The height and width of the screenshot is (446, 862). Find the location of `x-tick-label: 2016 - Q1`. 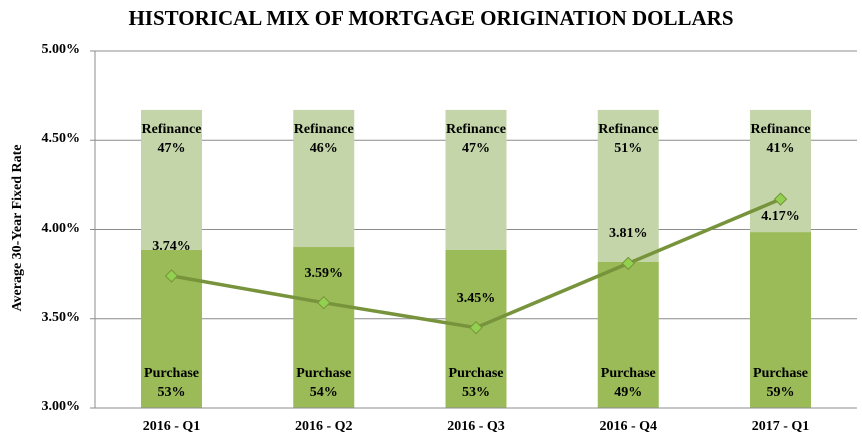

x-tick-label: 2016 - Q1 is located at coordinates (171, 426).